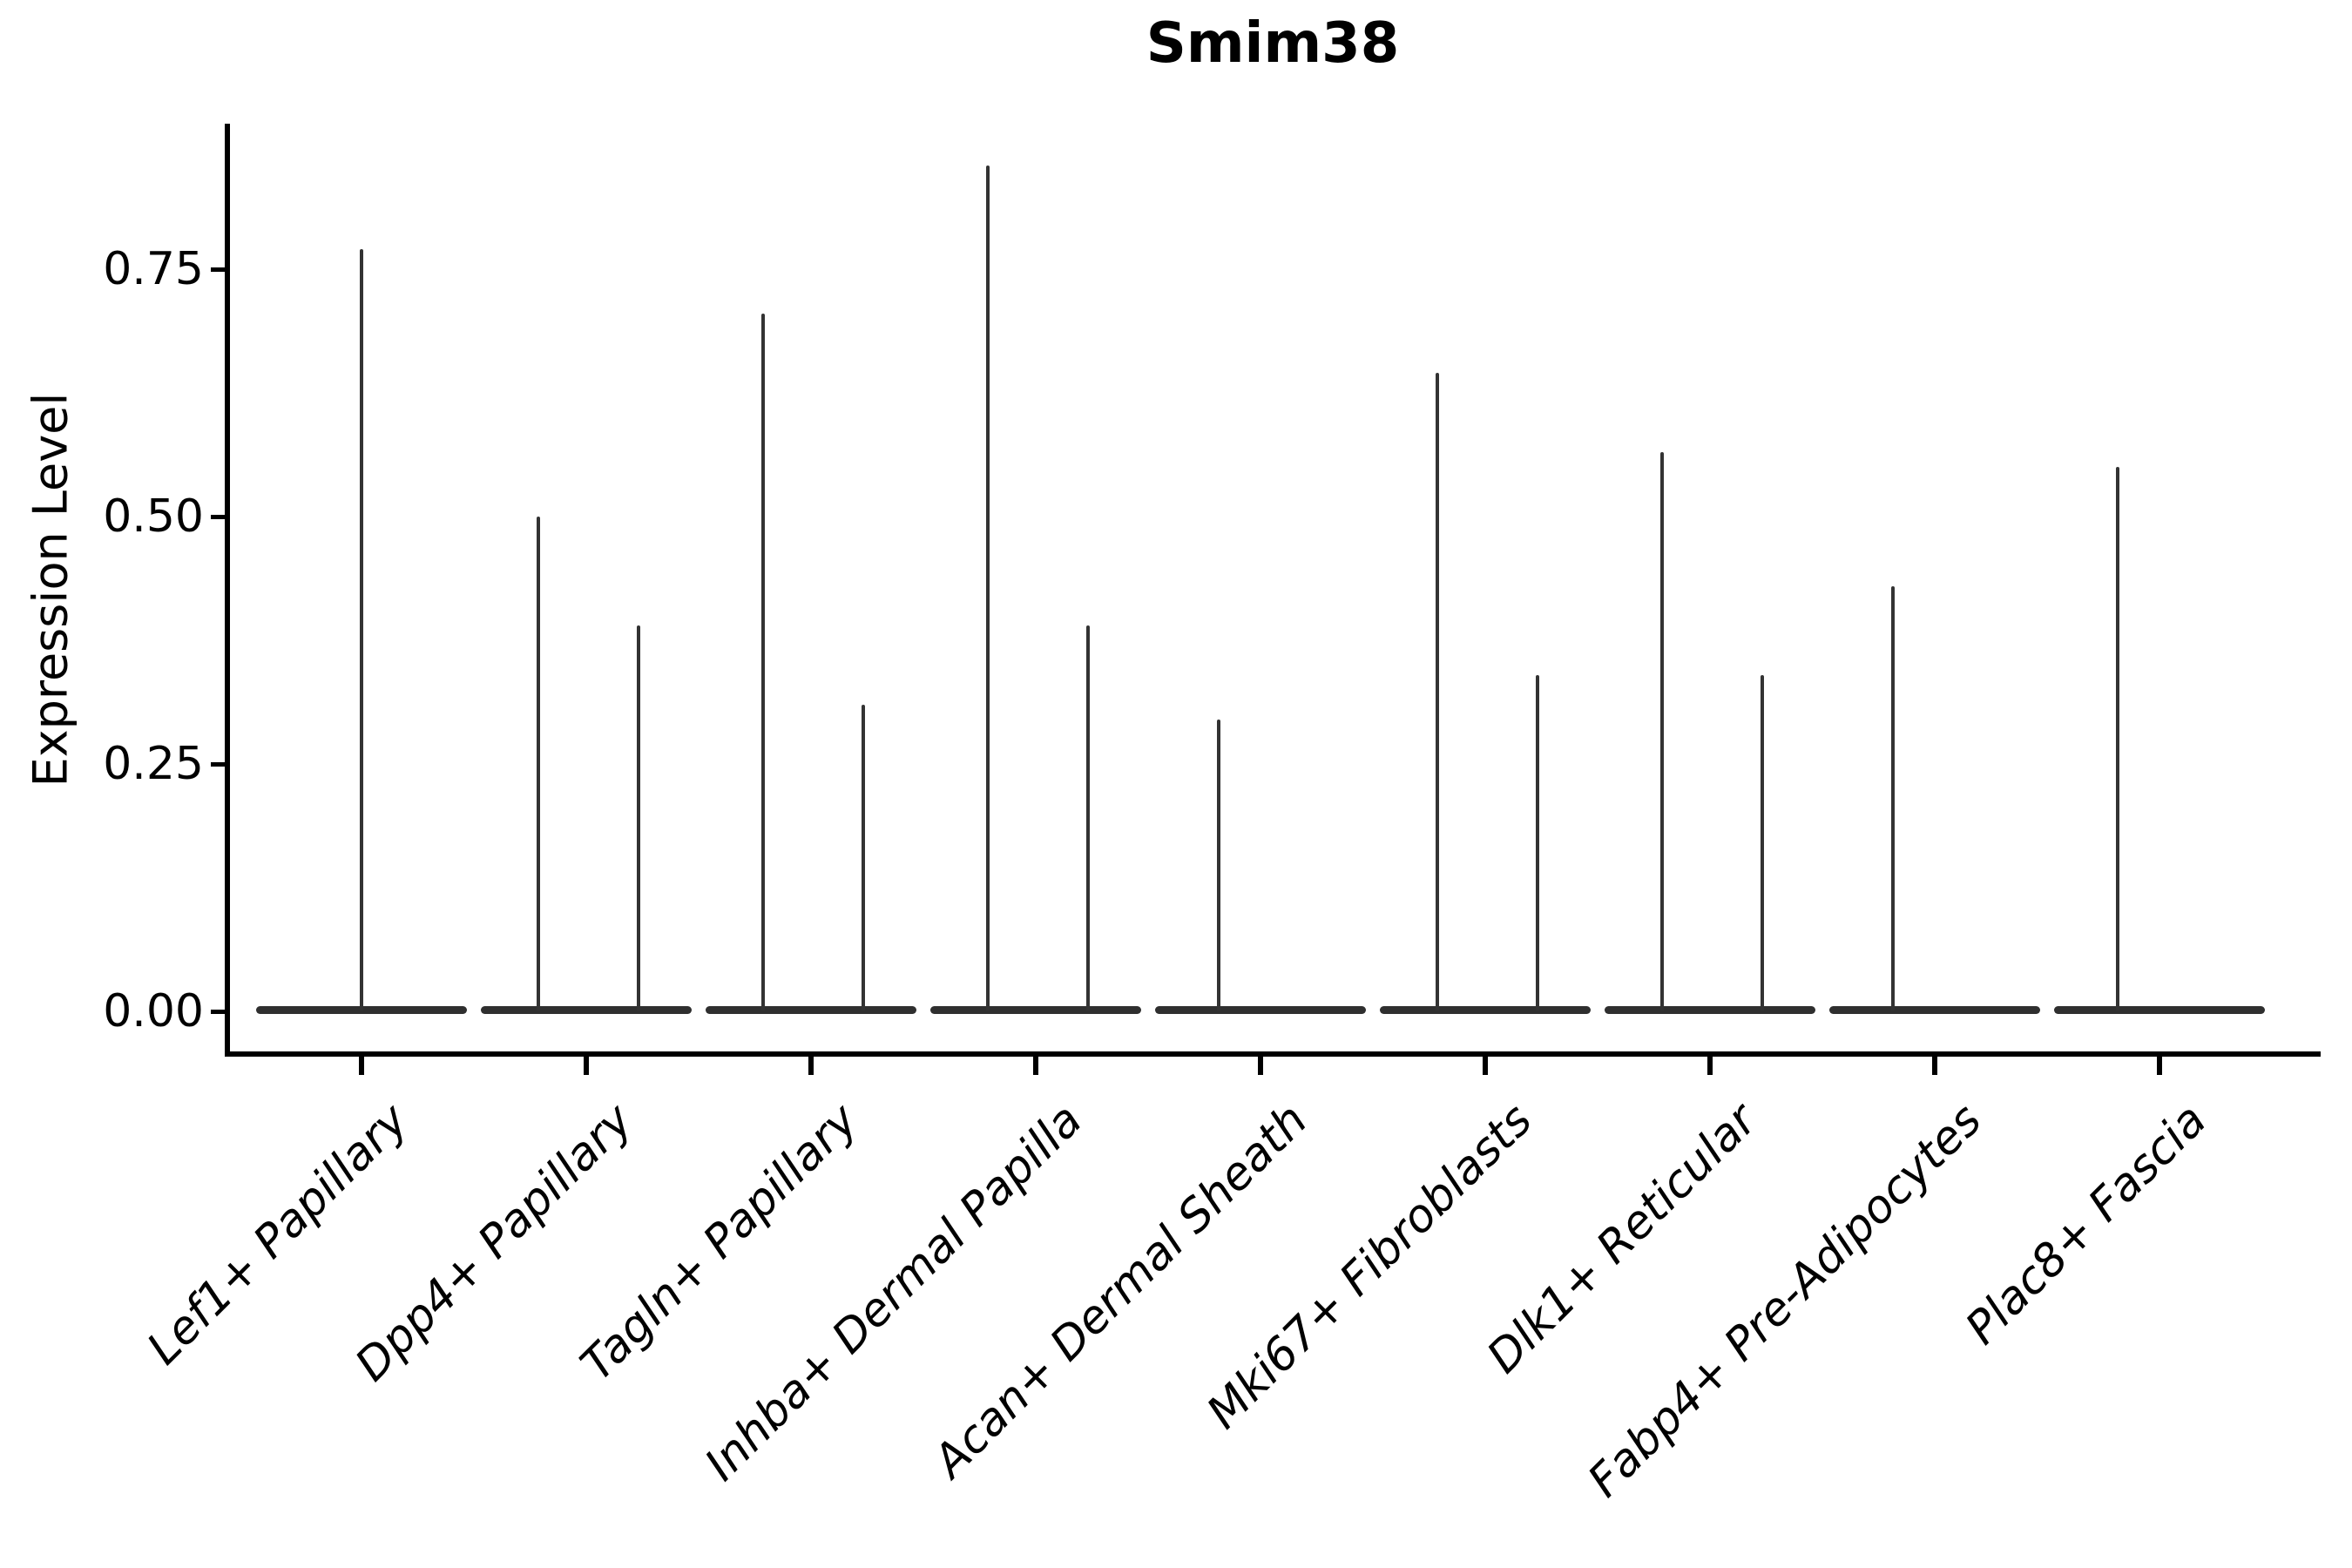 Image resolution: width=2352 pixels, height=1568 pixels. I want to click on y-tick-label: 0.25, so click(153, 764).